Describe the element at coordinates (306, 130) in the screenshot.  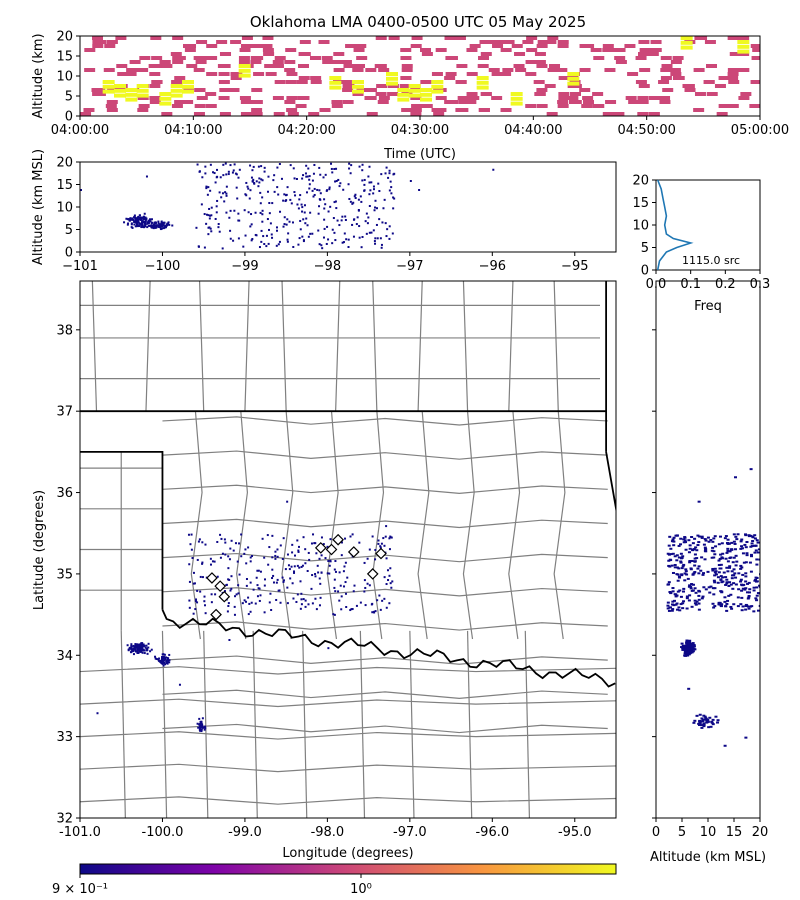
I see `th-x-tick-label: 04:20:00` at that location.